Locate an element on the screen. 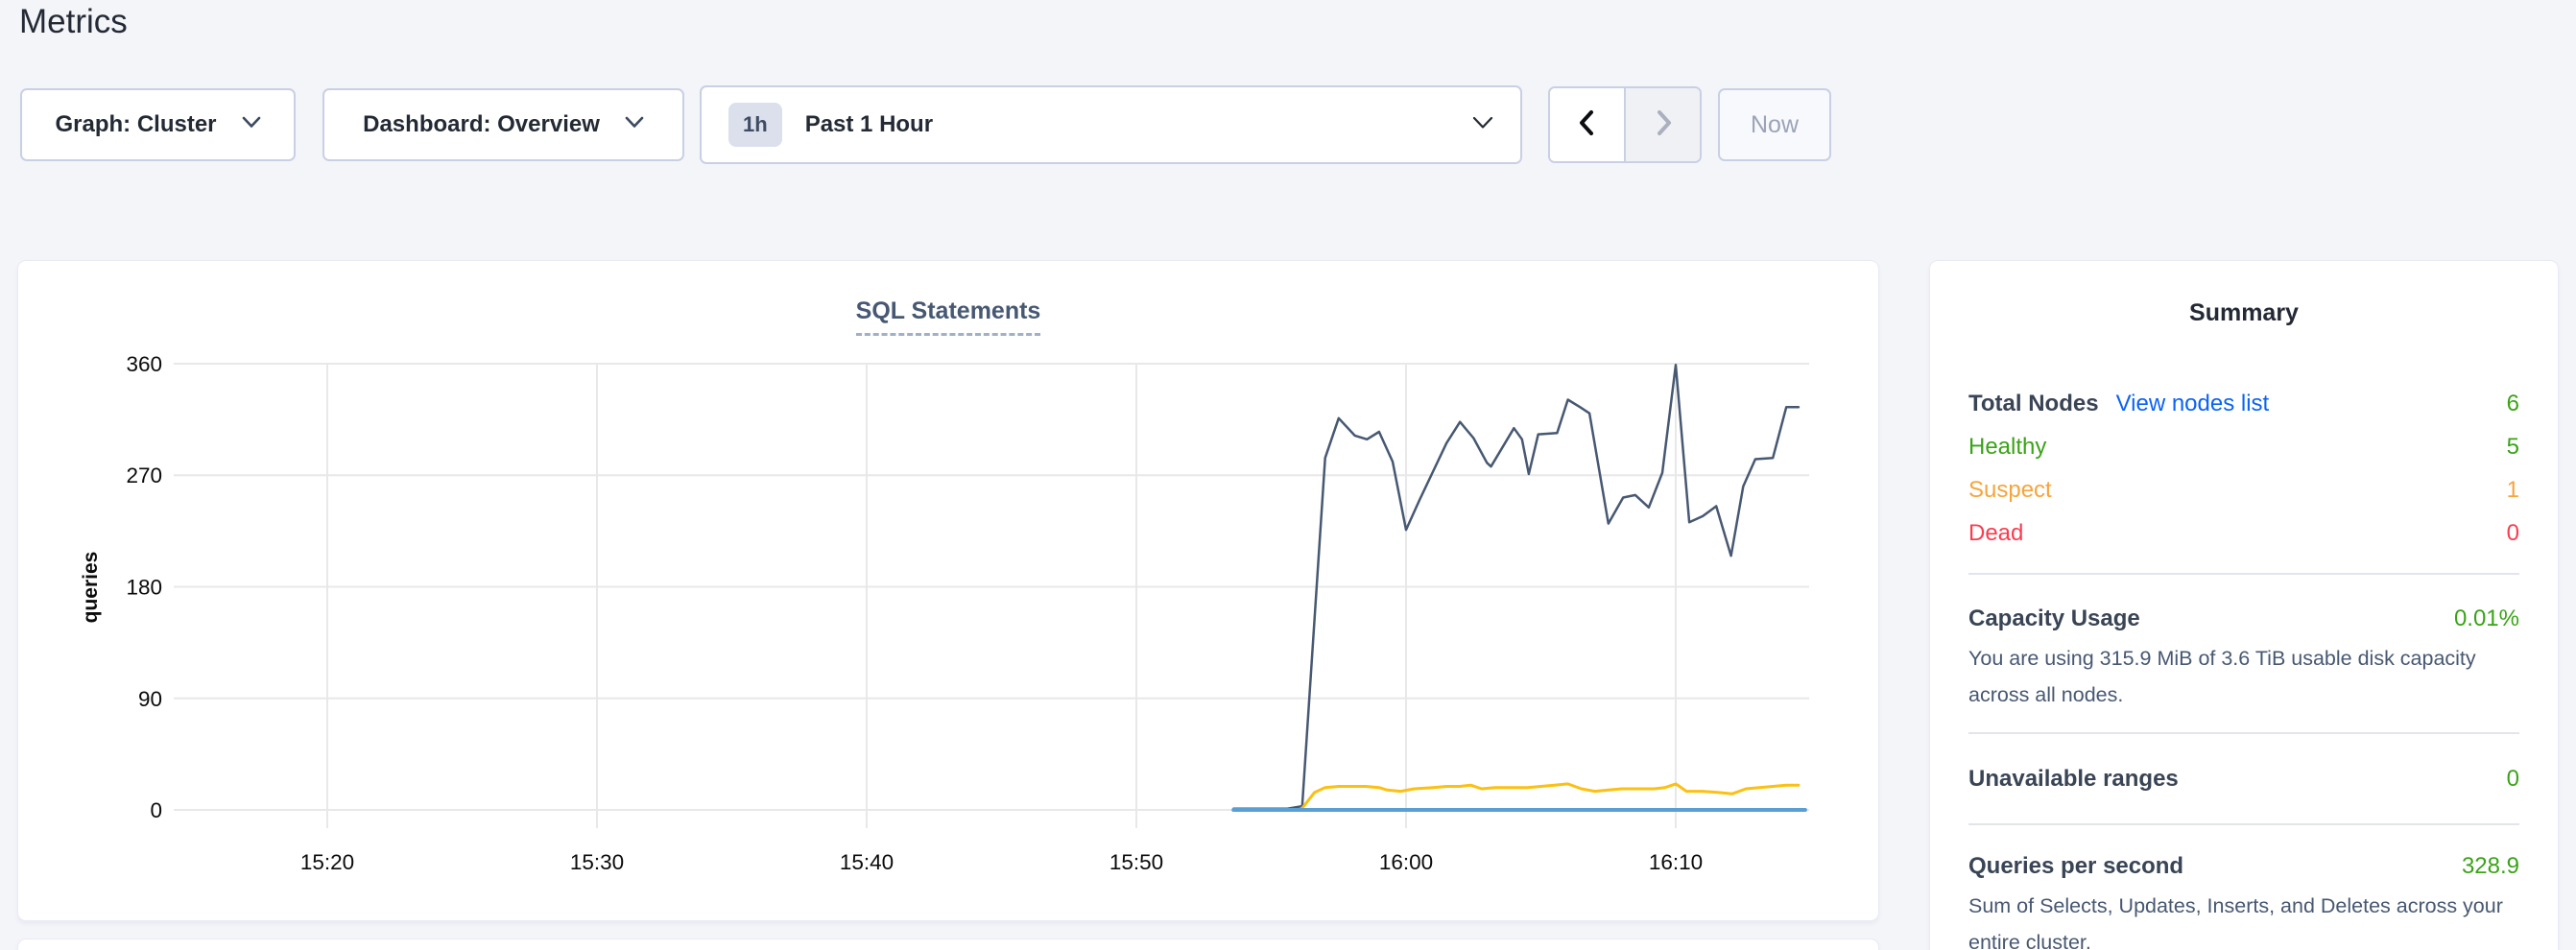  total-nodes-row: Total Nodes View nodes list 6 is located at coordinates (2243, 403).